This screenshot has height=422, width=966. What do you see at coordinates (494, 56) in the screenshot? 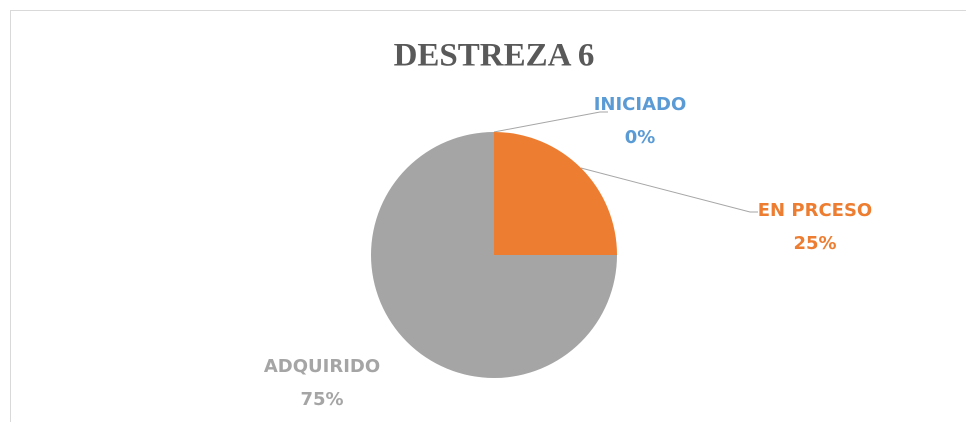
I see `chart-title: DESTREZA 6` at bounding box center [494, 56].